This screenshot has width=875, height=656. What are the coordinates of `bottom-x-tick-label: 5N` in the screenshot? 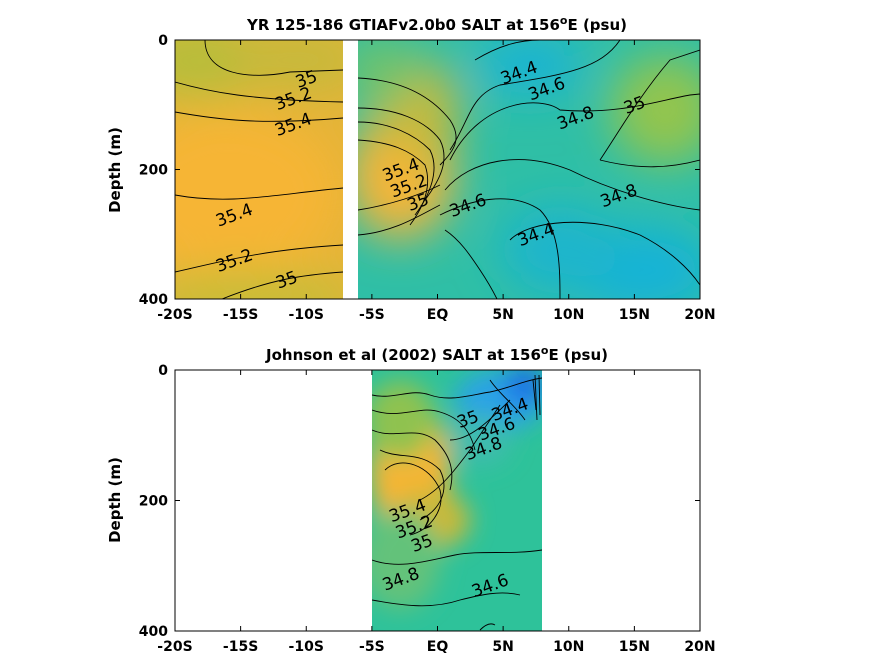 It's located at (502, 647).